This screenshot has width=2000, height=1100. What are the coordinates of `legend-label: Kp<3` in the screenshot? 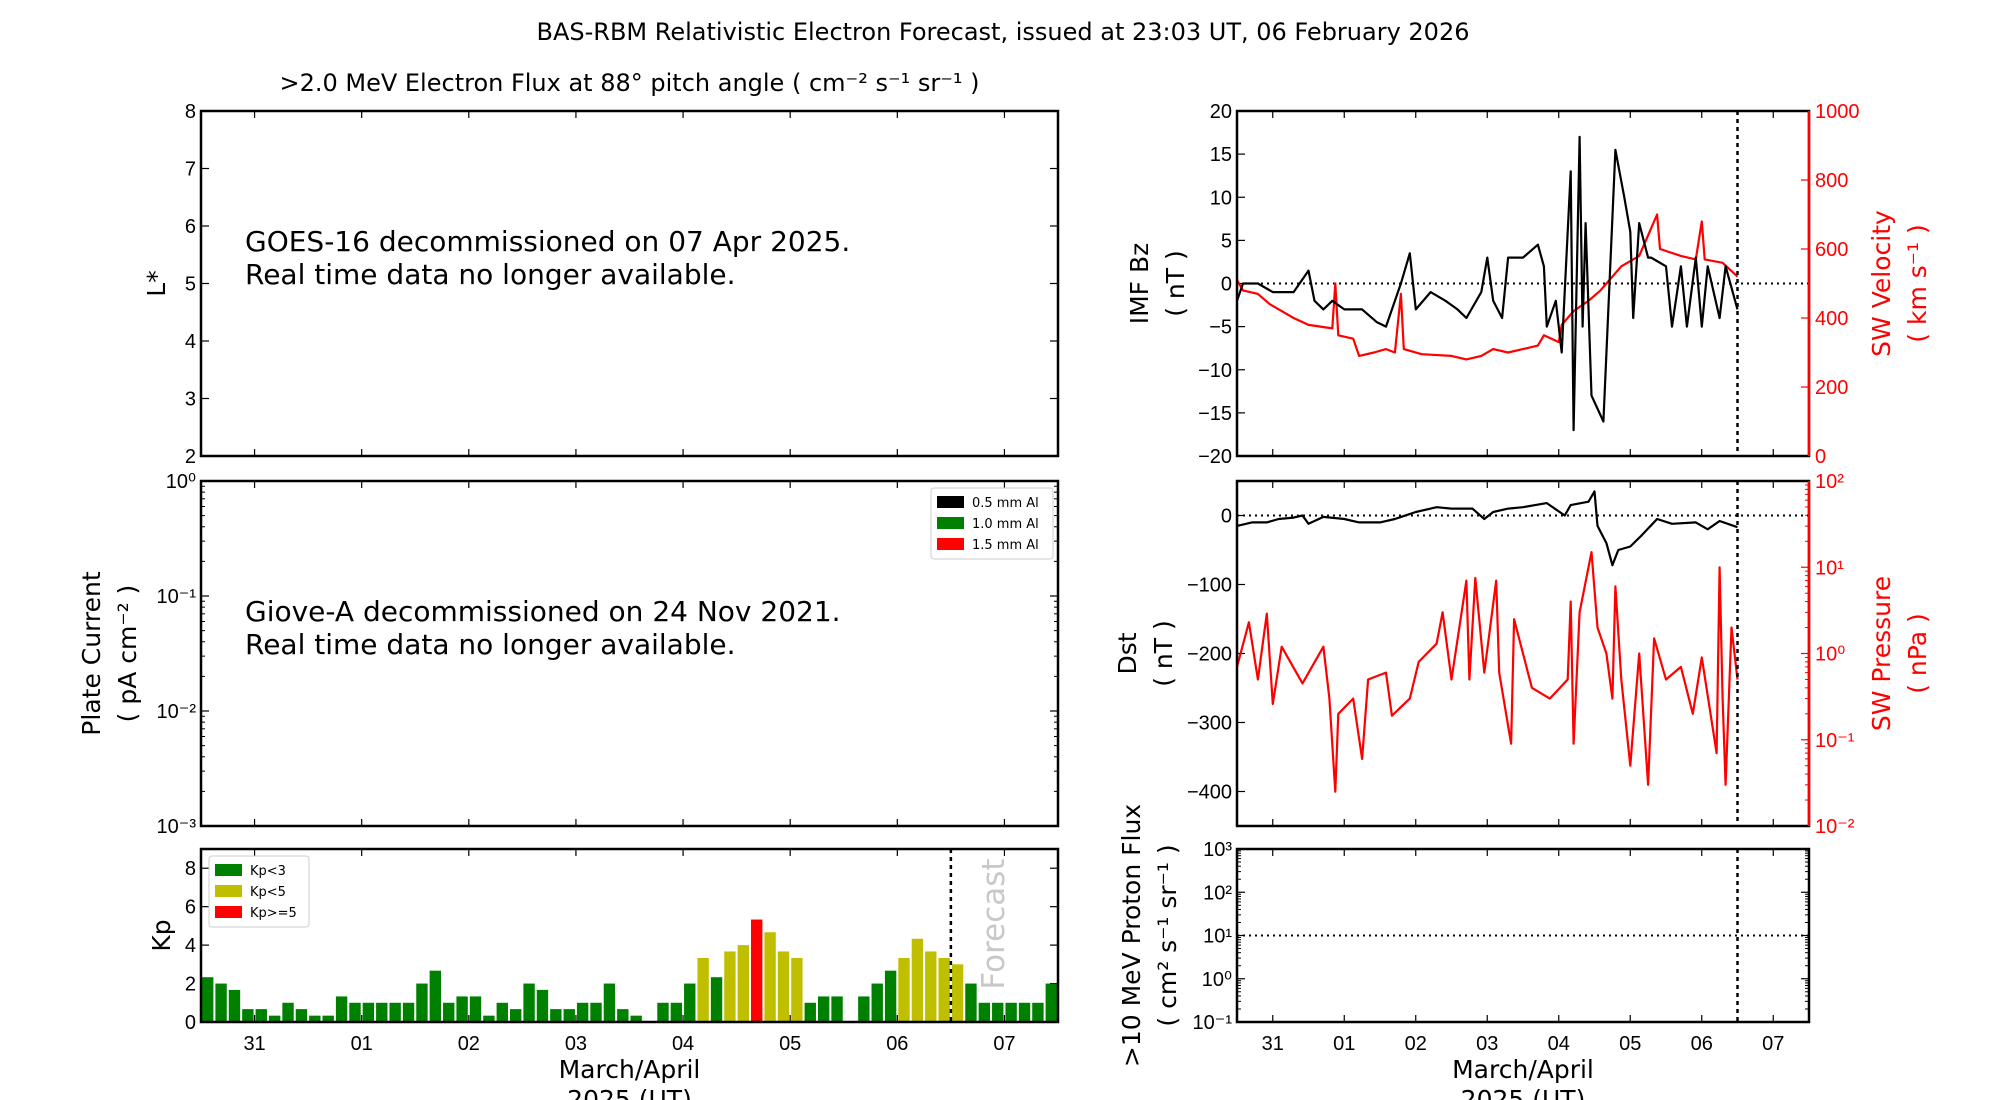 It's located at (268, 871).